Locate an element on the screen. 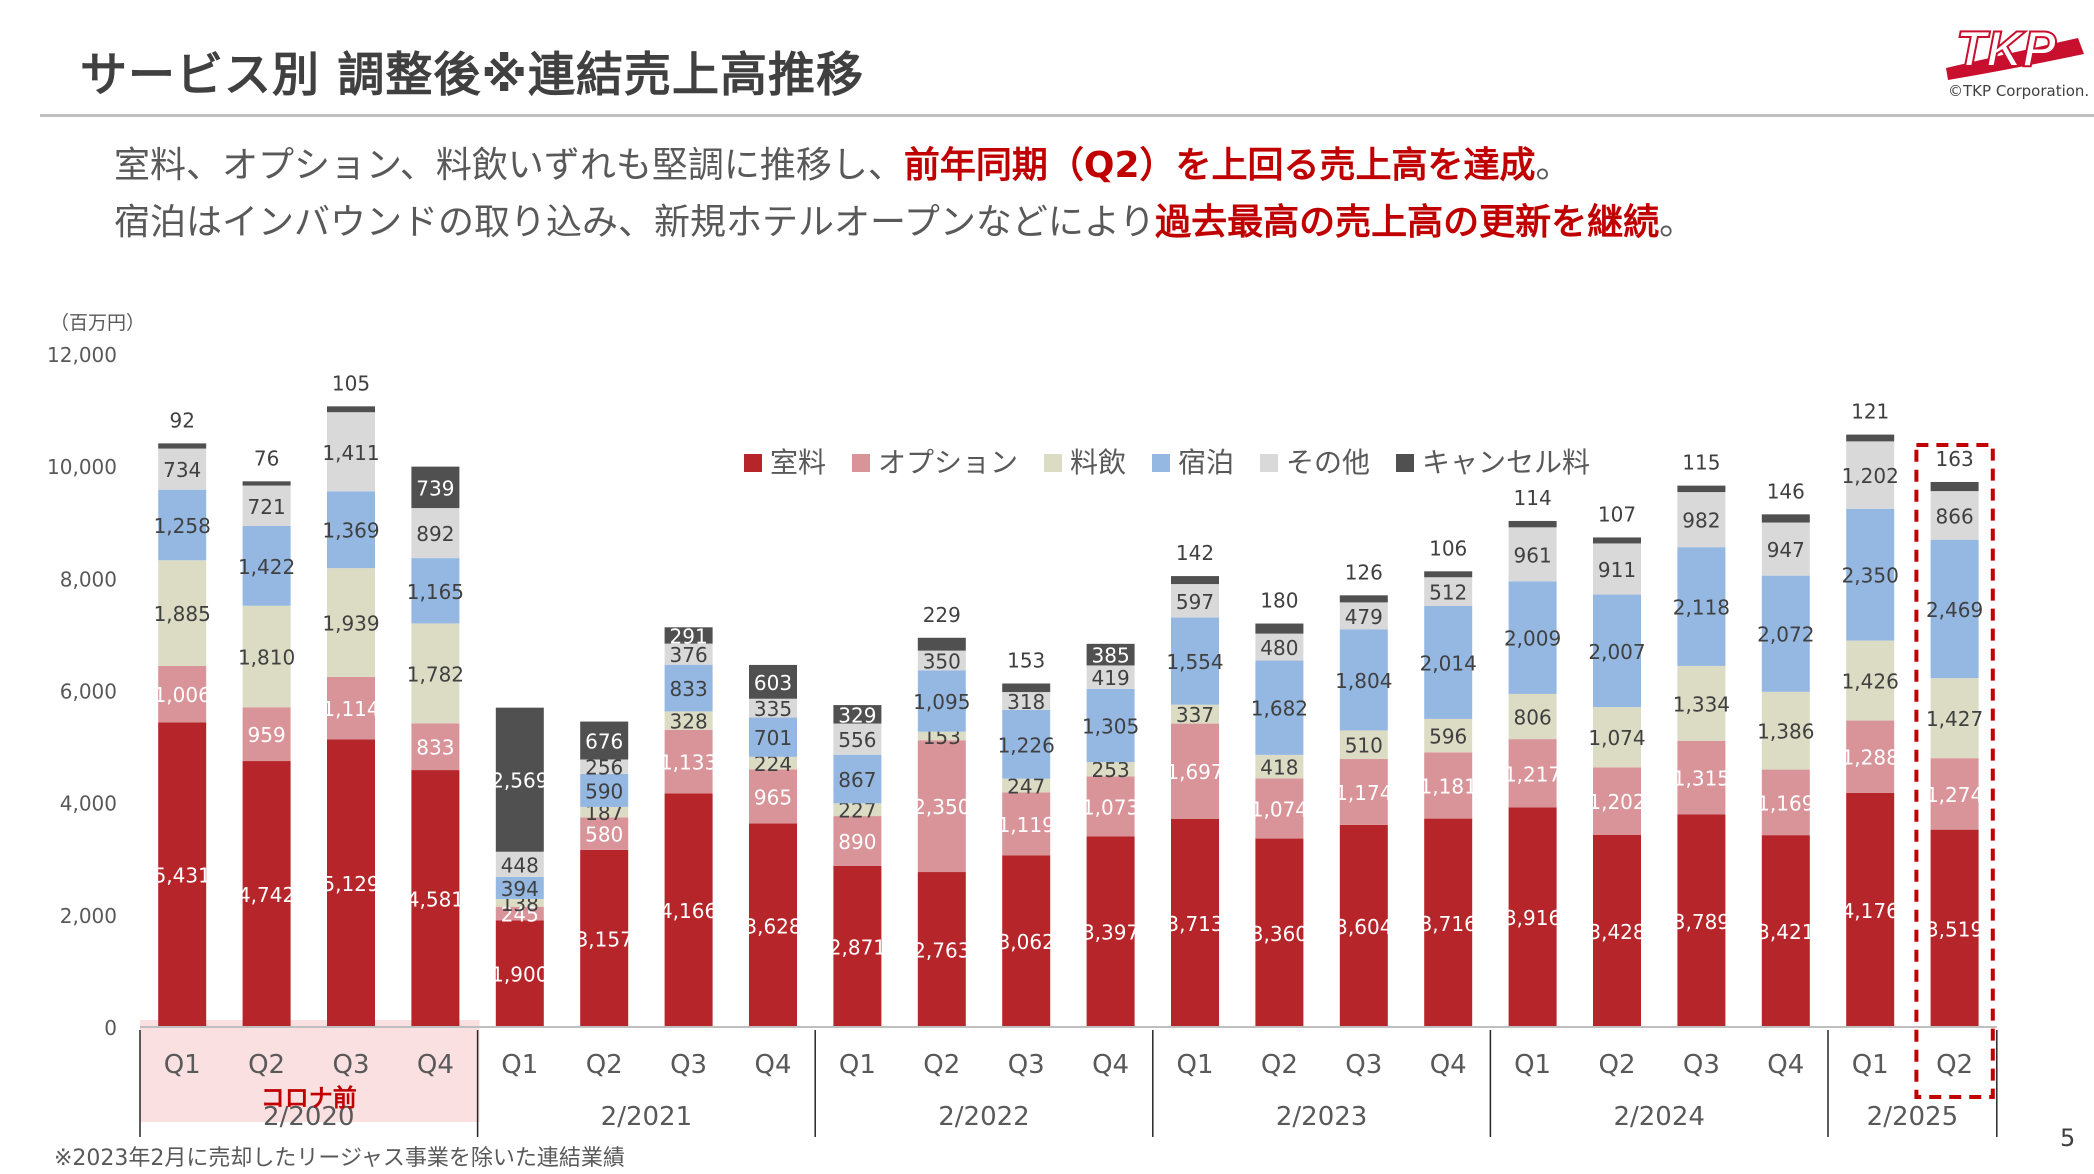  data-label: 3,360 is located at coordinates (1279, 934).